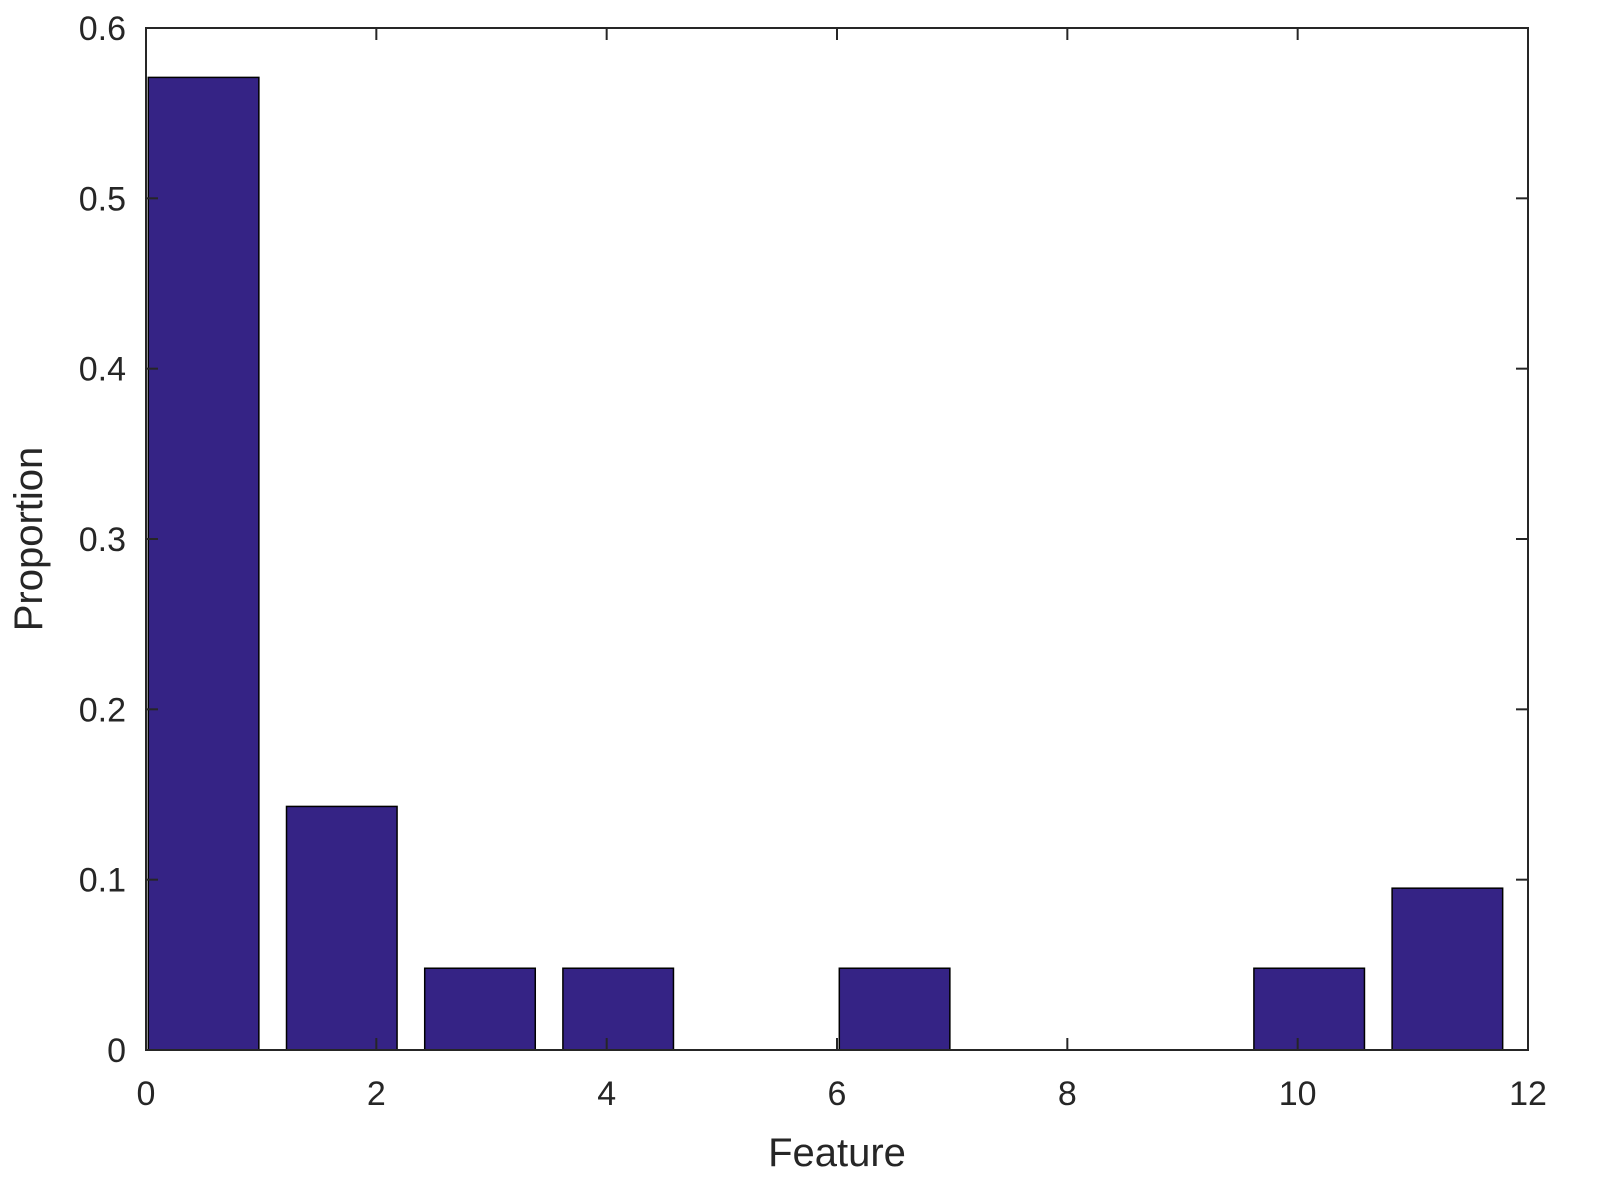  Describe the element at coordinates (116, 1051) in the screenshot. I see `y-tick-label-0: 0` at that location.